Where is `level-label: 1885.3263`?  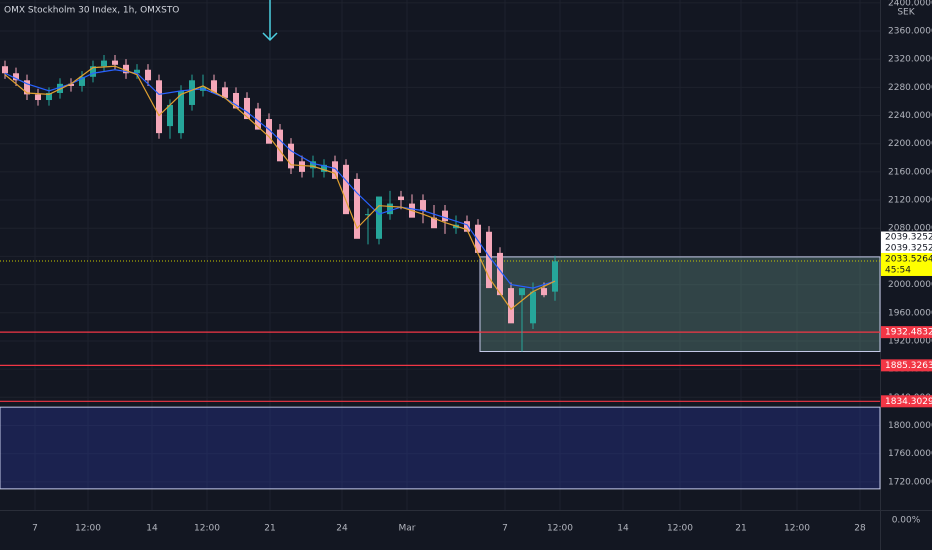 level-label: 1885.3263 is located at coordinates (908, 366).